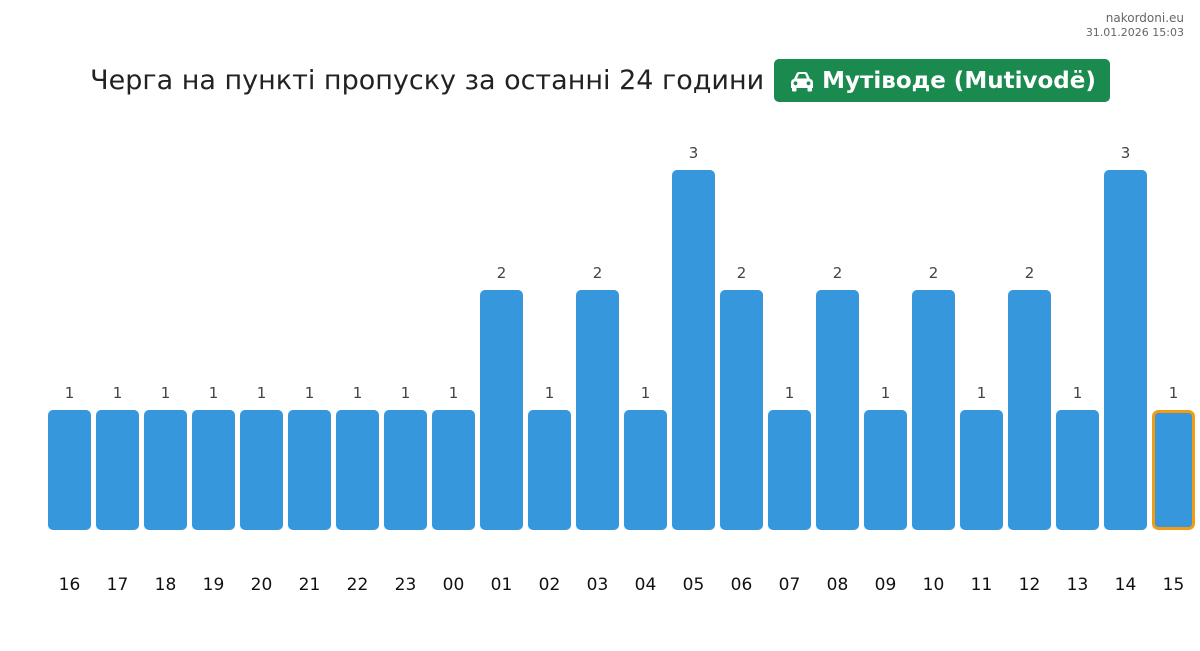 Image resolution: width=1200 pixels, height=651 pixels. Describe the element at coordinates (982, 585) in the screenshot. I see `tick-label-11: 11` at that location.